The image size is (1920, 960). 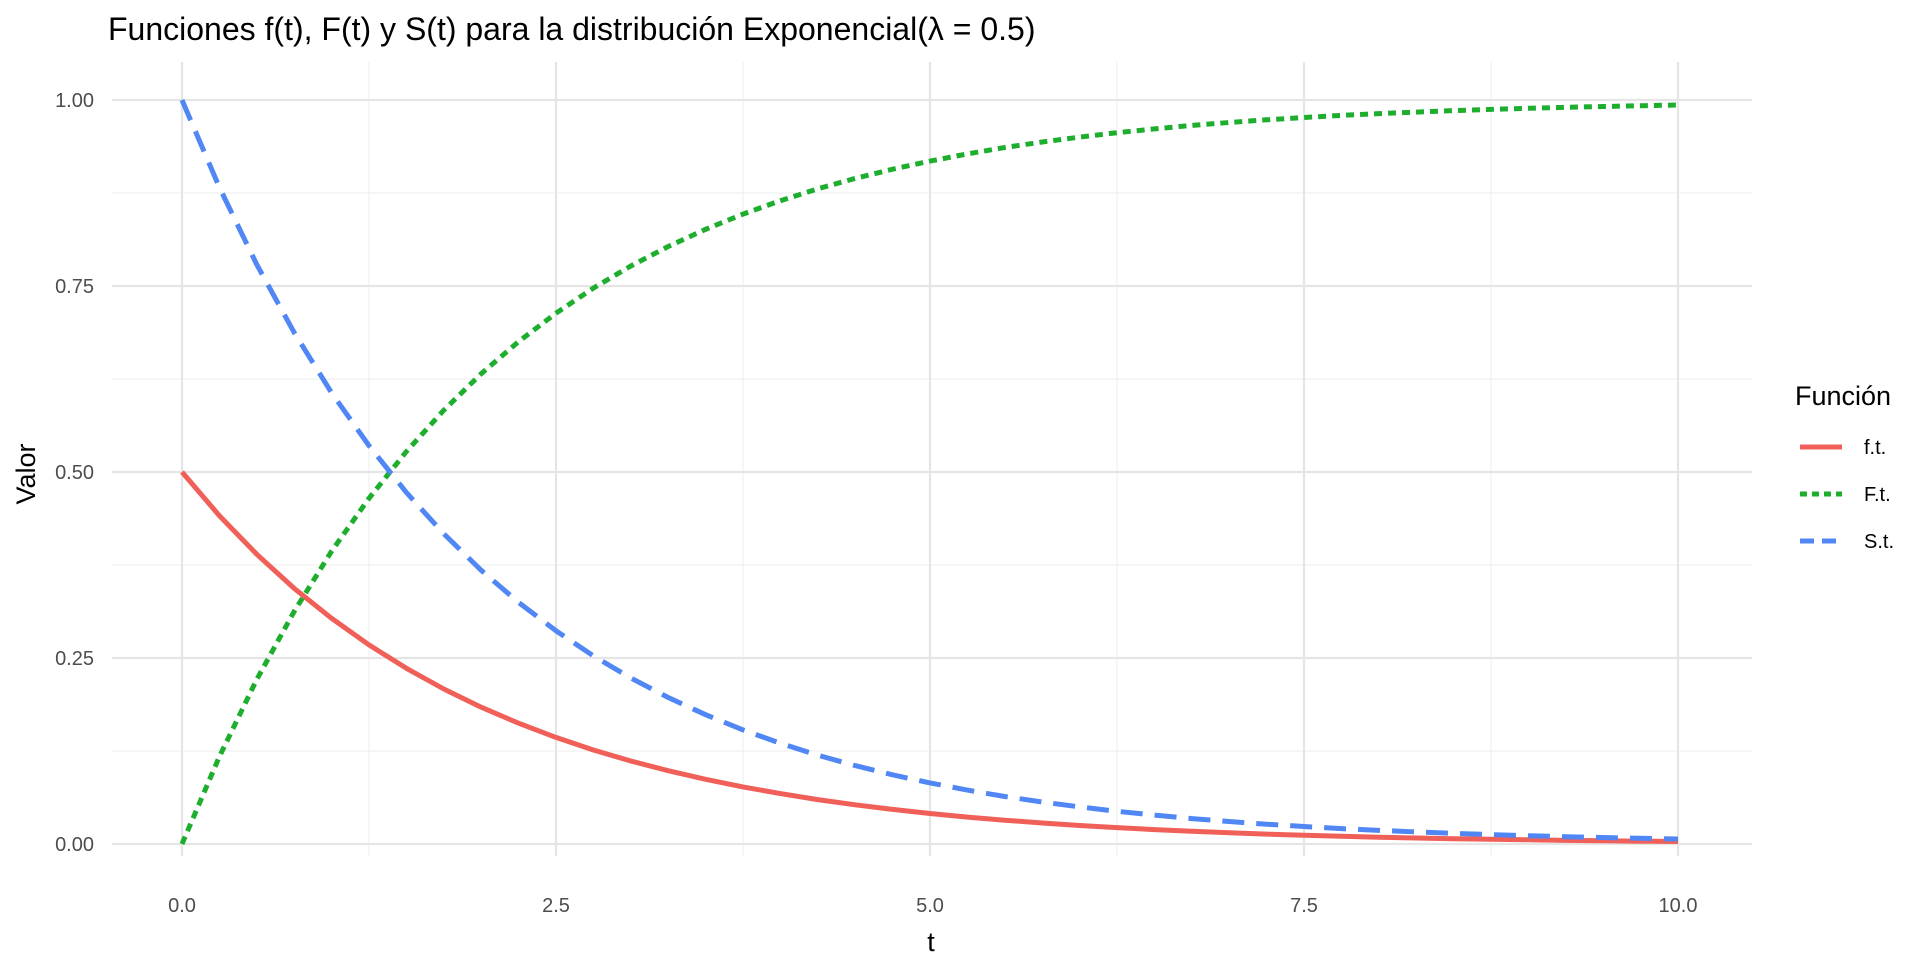 I want to click on y-tick-label: 0.00, so click(x=74, y=845).